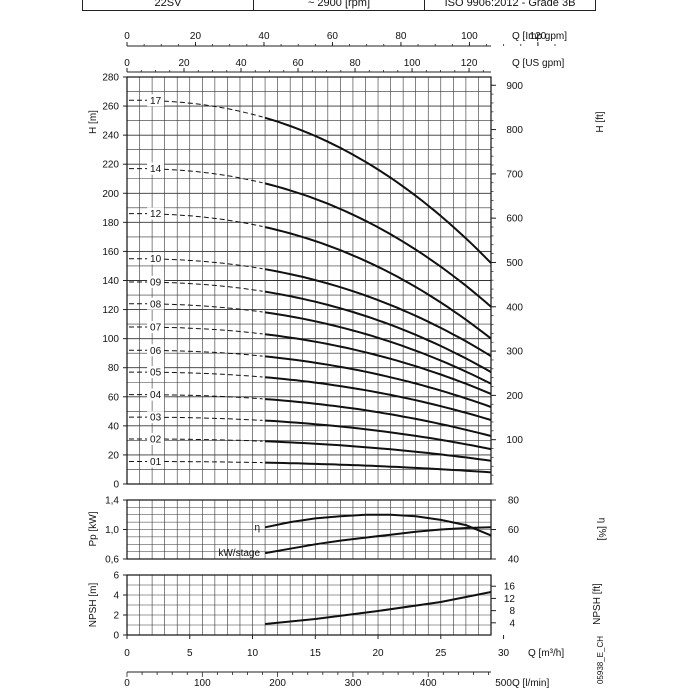 This screenshot has width=700, height=700. Describe the element at coordinates (514, 396) in the screenshot. I see `head-ft-tick-label: 200` at that location.